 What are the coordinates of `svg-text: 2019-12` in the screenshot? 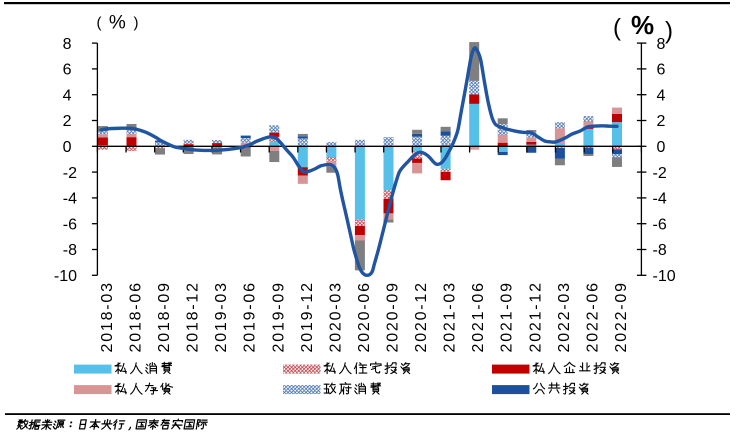 It's located at (307, 316).